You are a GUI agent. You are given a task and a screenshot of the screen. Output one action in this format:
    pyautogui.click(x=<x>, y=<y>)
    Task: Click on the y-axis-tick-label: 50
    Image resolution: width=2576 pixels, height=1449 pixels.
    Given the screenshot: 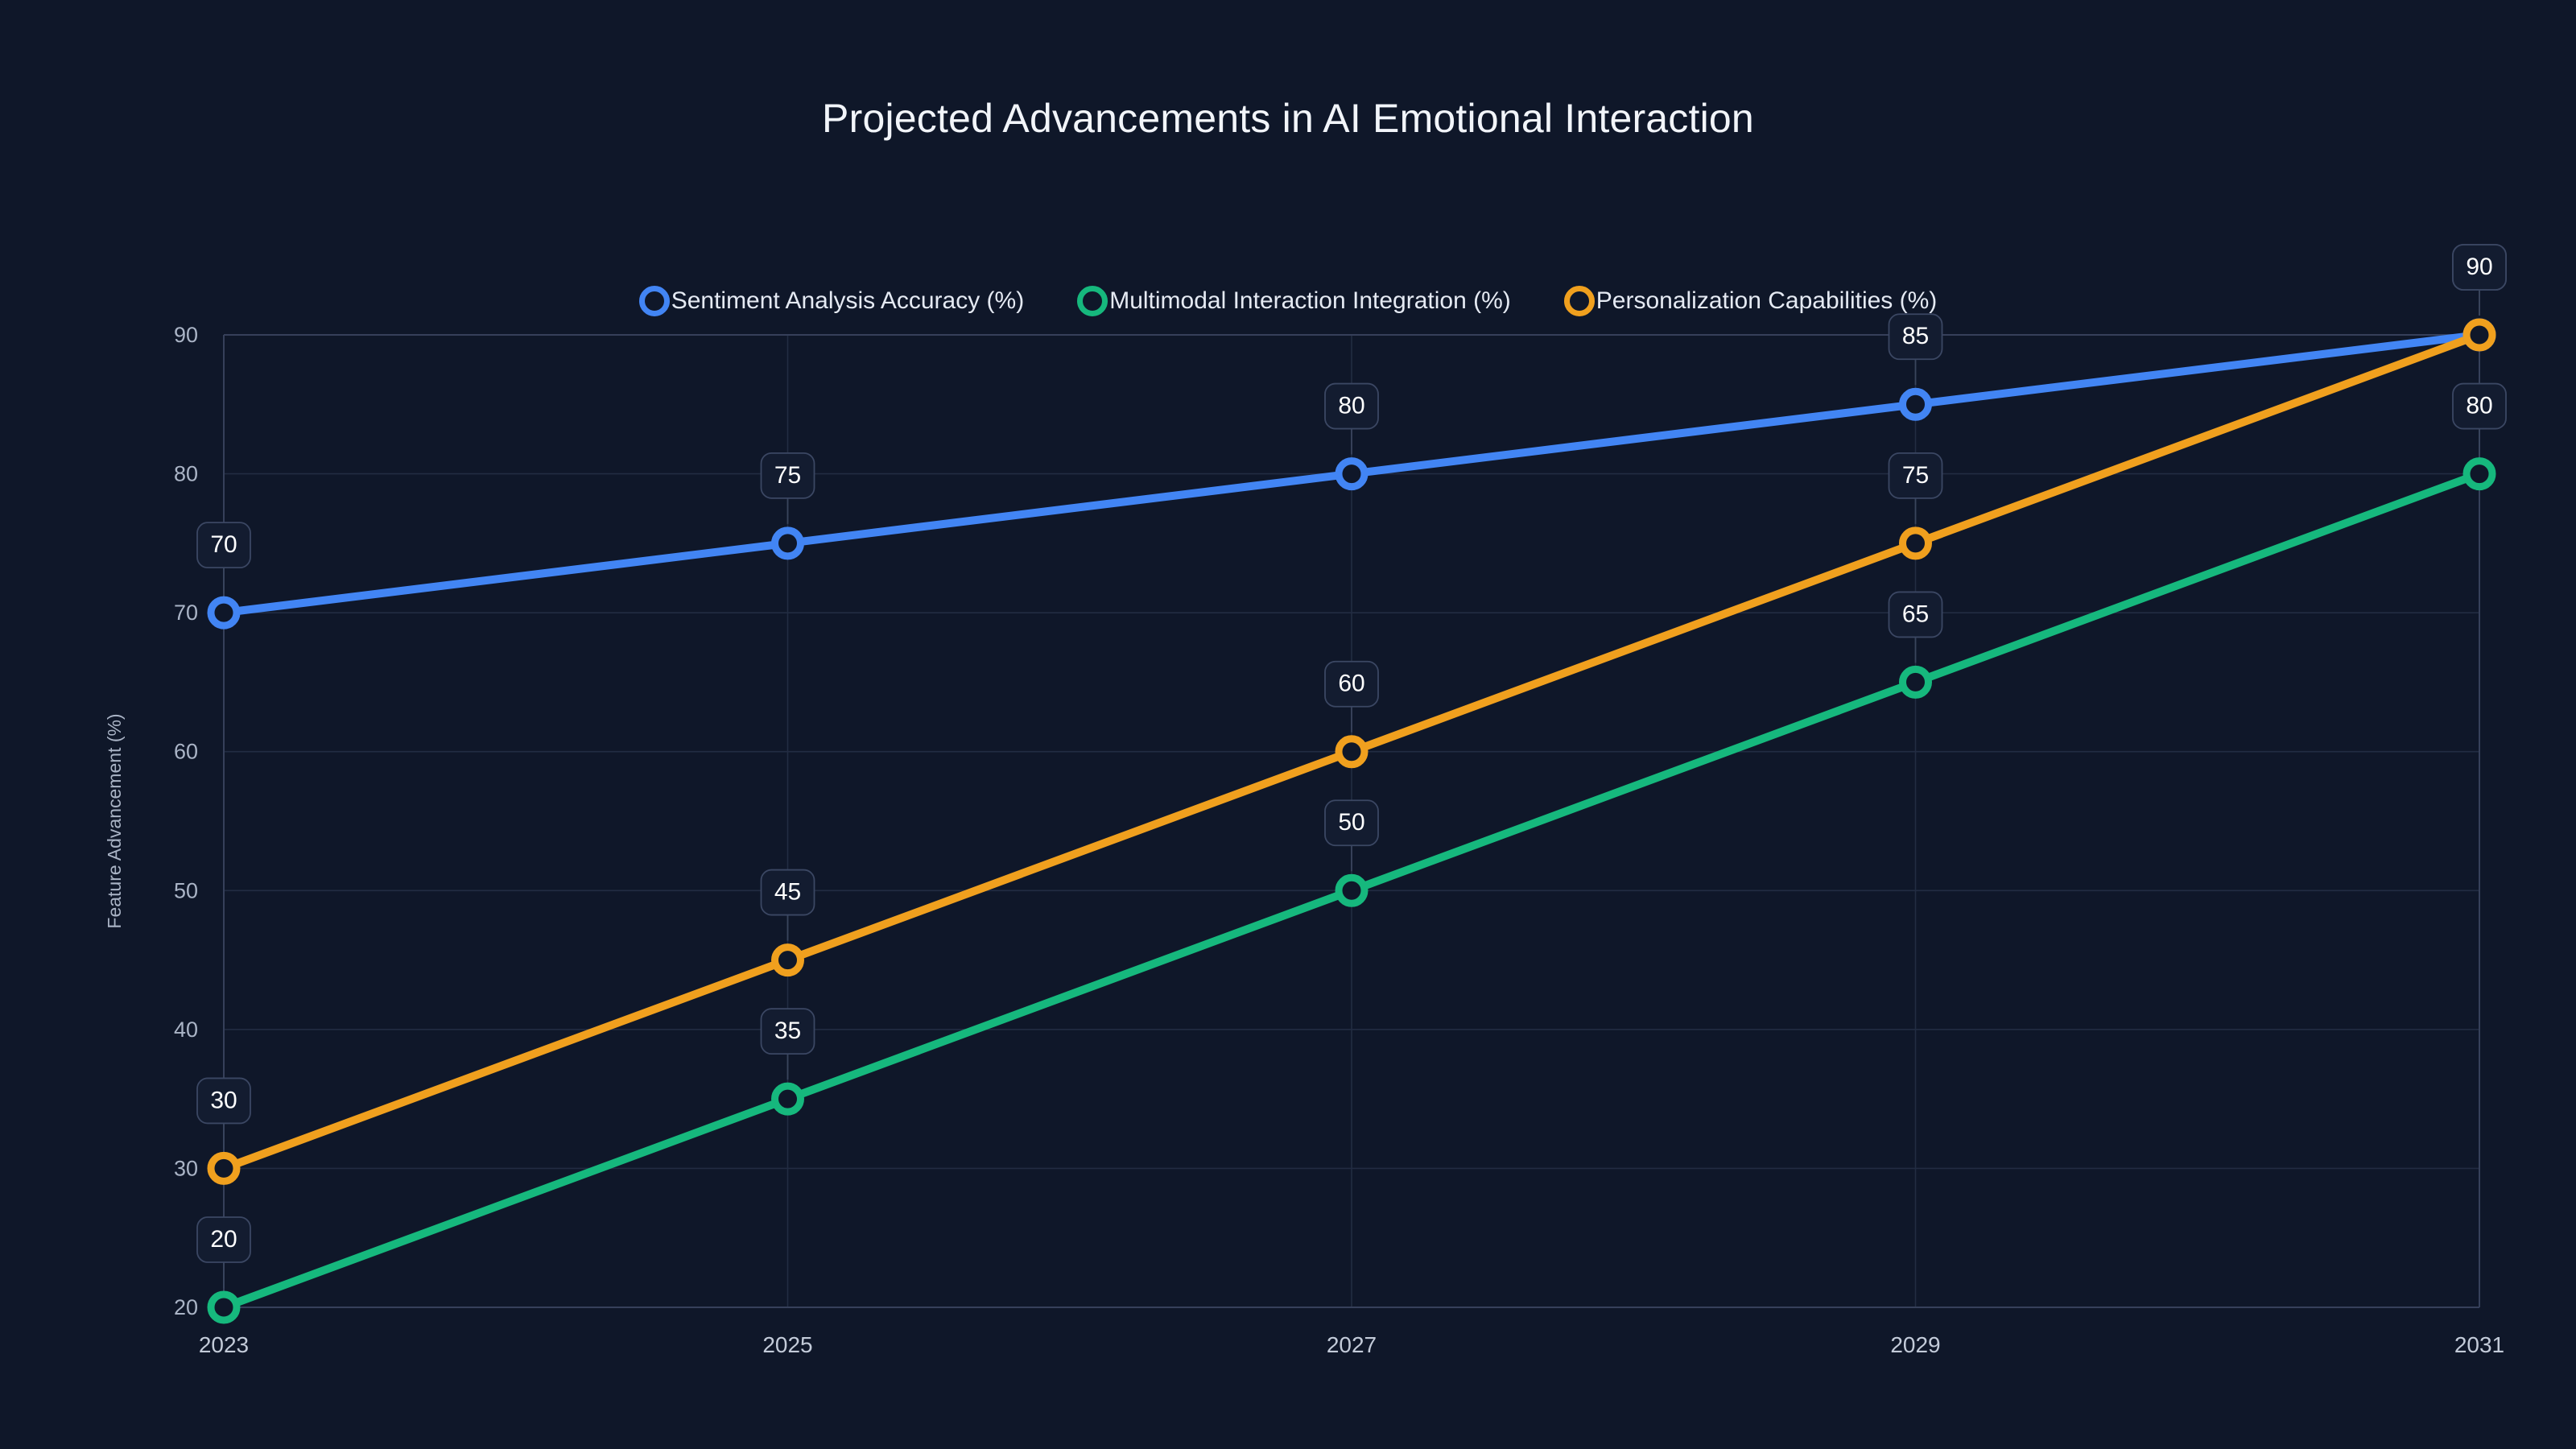 What is the action you would take?
    pyautogui.click(x=186, y=890)
    